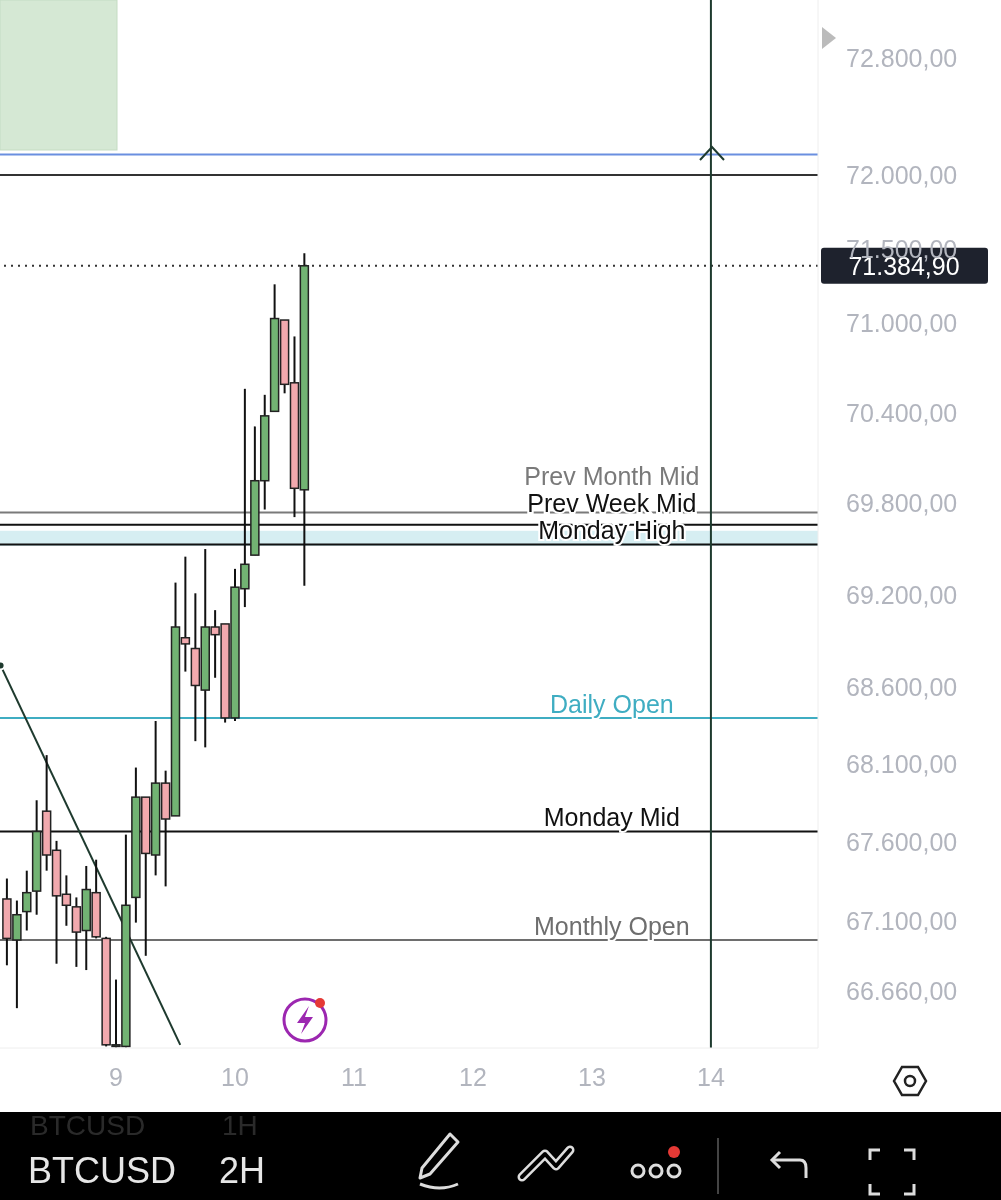 The image size is (1001, 1200). Describe the element at coordinates (612, 476) in the screenshot. I see `ref-line-label: Prev Month Mid` at that location.